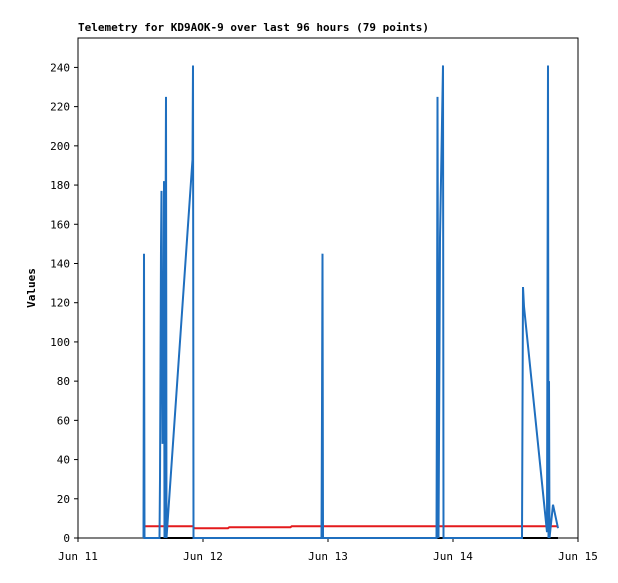  Describe the element at coordinates (63, 420) in the screenshot. I see `y-tick-label: 60` at that location.